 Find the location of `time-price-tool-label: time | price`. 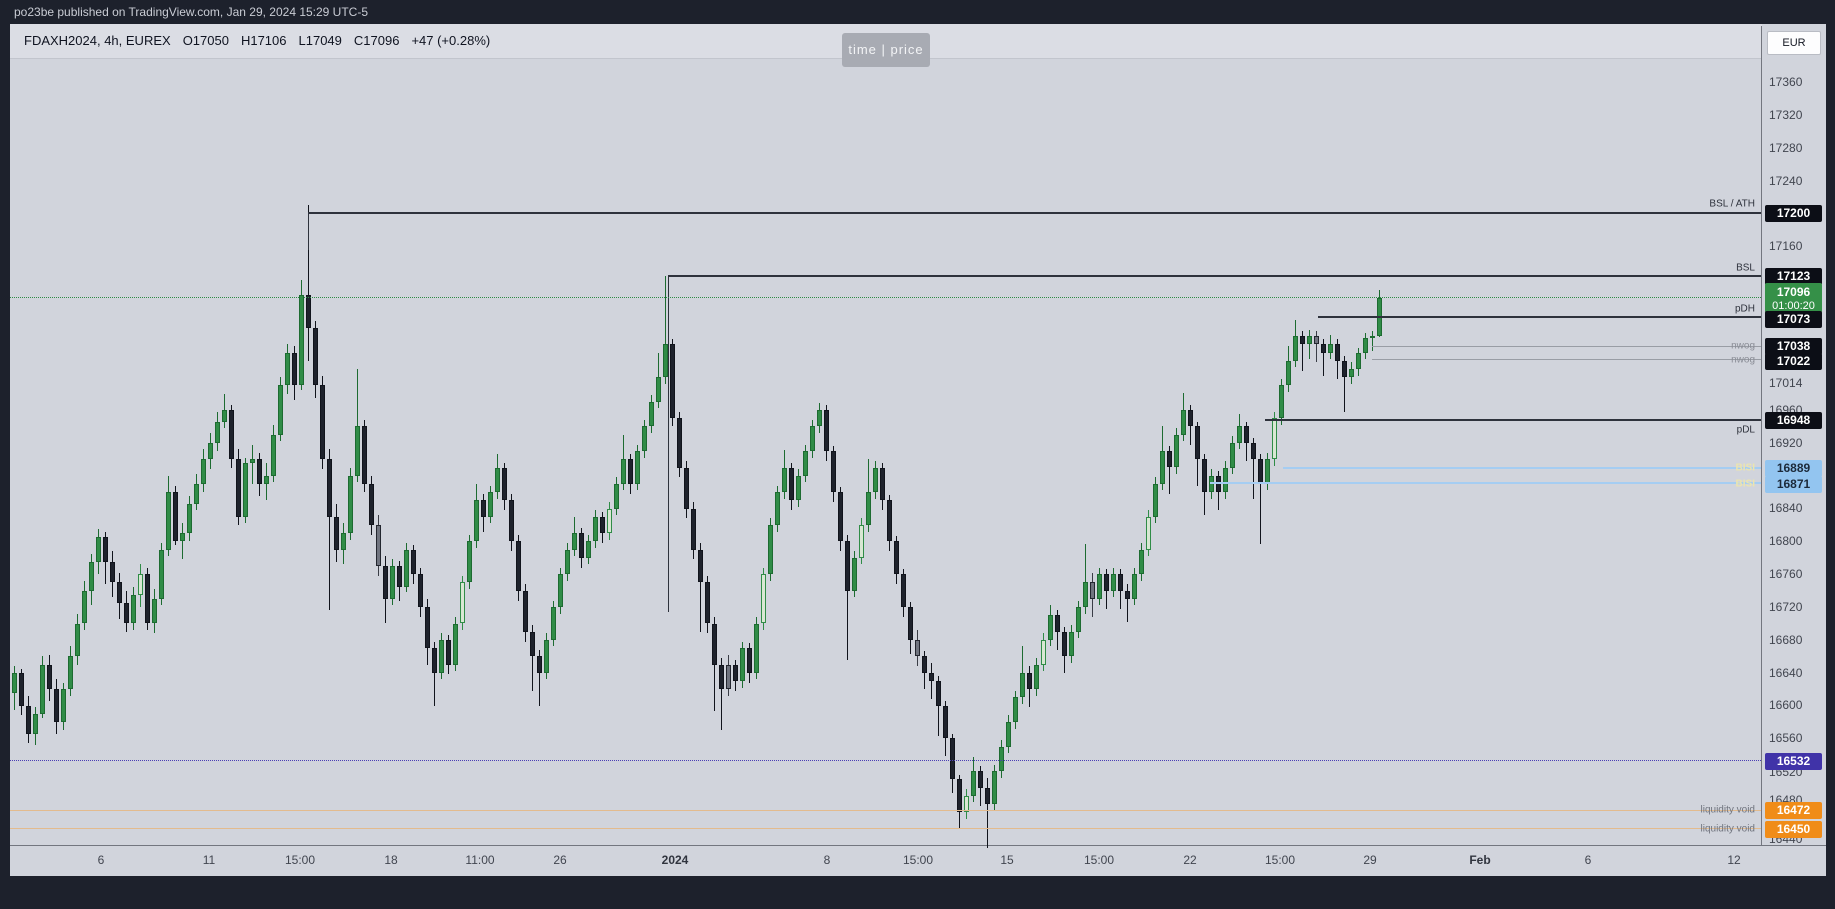

time-price-tool-label: time | price is located at coordinates (886, 50).